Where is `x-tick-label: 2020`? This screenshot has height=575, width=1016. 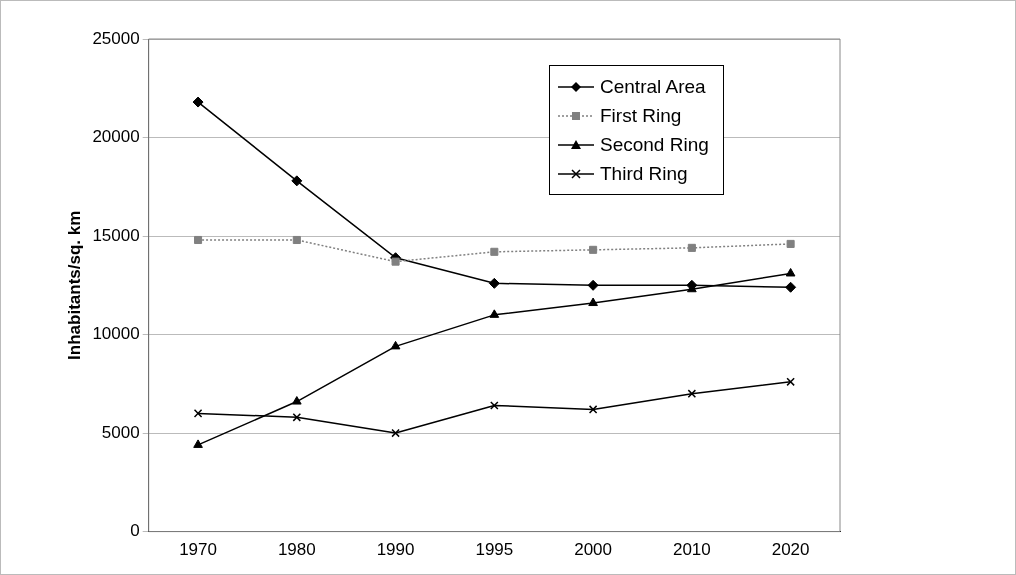 x-tick-label: 2020 is located at coordinates (790, 550).